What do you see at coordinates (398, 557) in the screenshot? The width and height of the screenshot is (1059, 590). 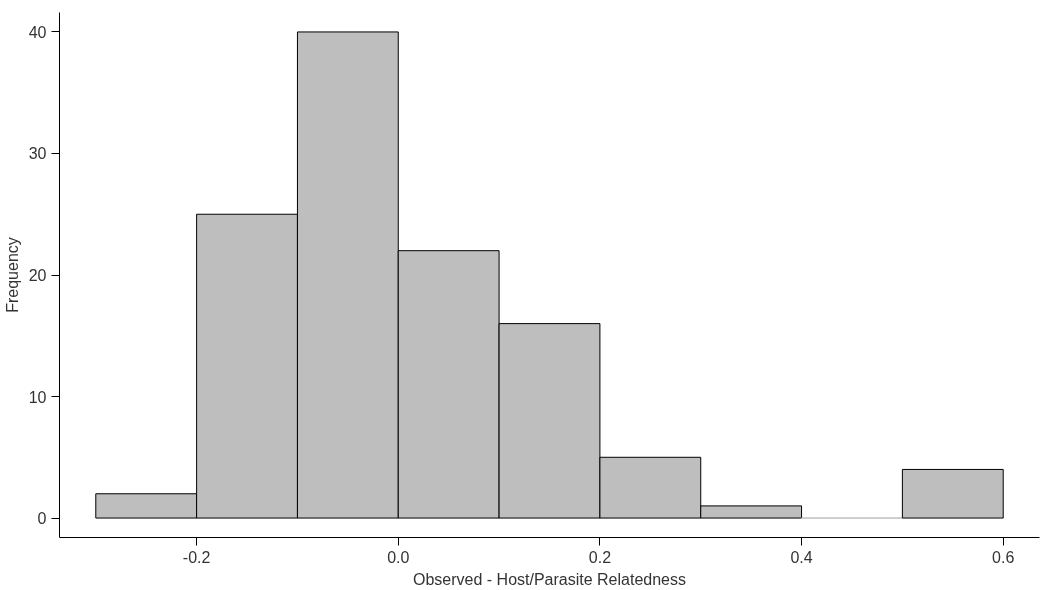 I see `x-tick-label: 0.0` at bounding box center [398, 557].